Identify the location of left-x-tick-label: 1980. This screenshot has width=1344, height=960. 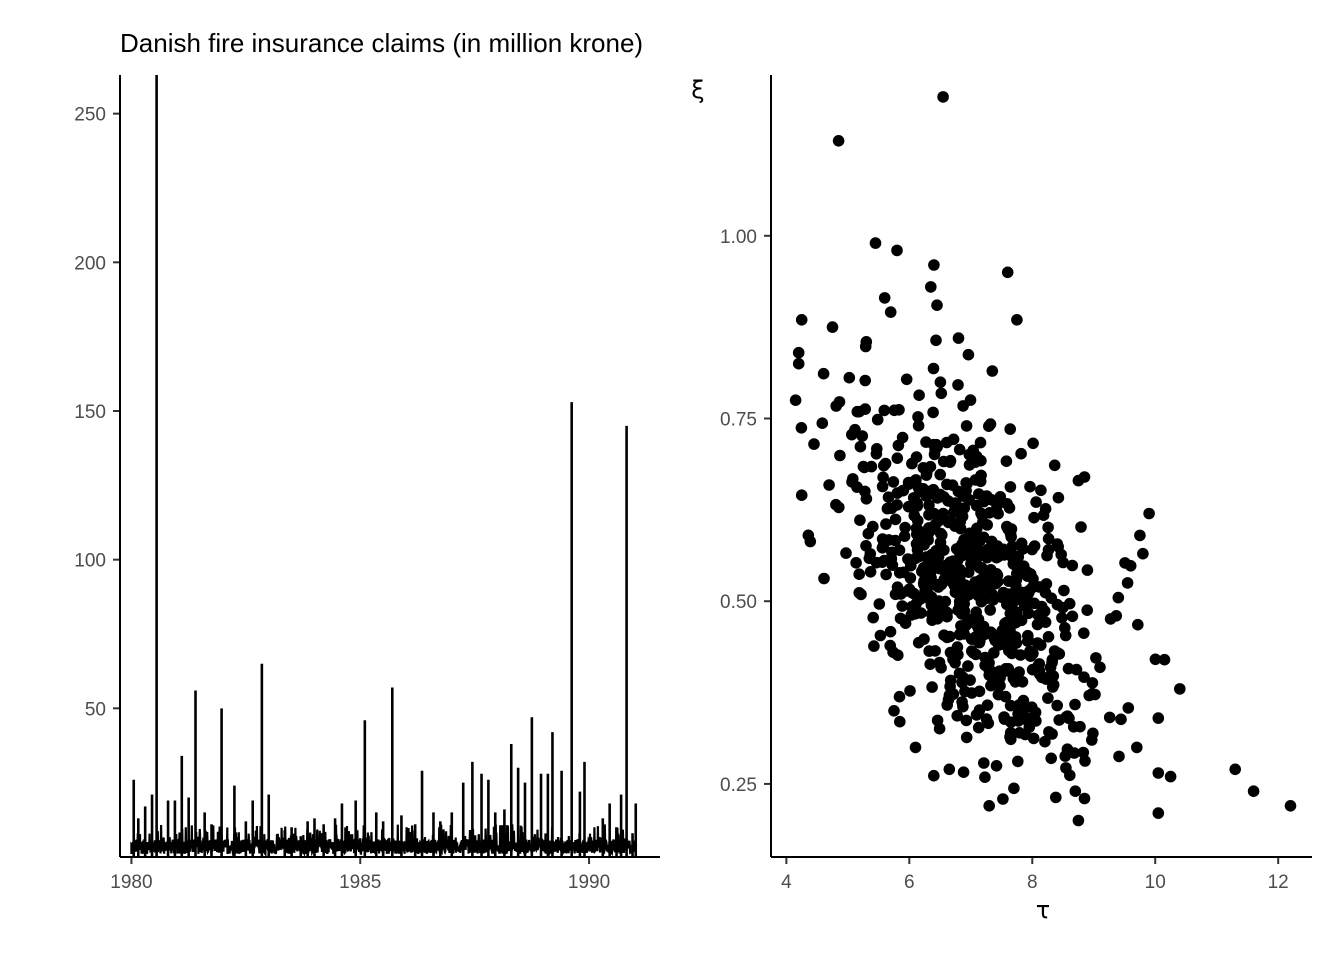
(131, 882).